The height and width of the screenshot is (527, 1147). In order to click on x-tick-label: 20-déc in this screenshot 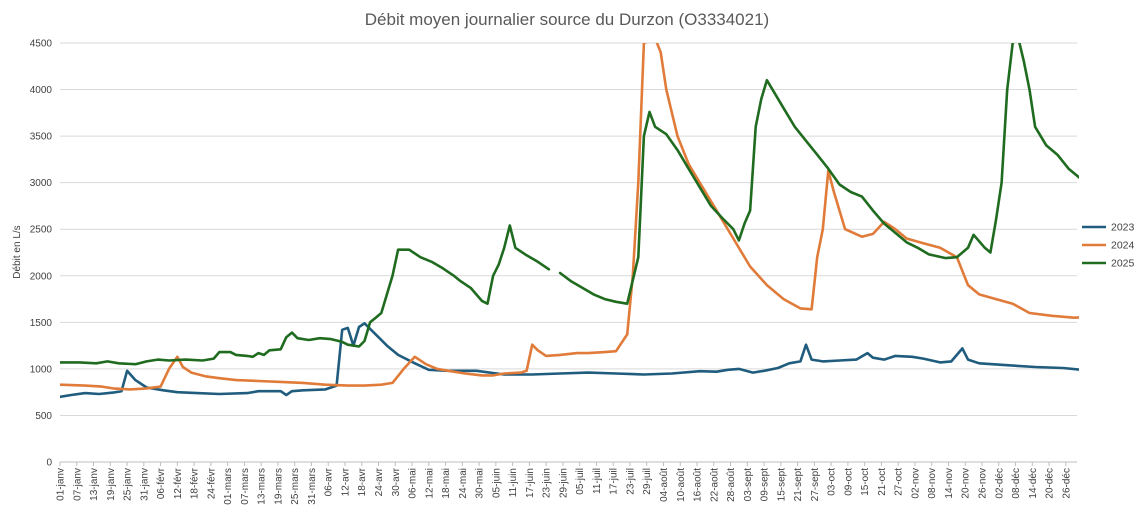, I will do `click(1050, 483)`.